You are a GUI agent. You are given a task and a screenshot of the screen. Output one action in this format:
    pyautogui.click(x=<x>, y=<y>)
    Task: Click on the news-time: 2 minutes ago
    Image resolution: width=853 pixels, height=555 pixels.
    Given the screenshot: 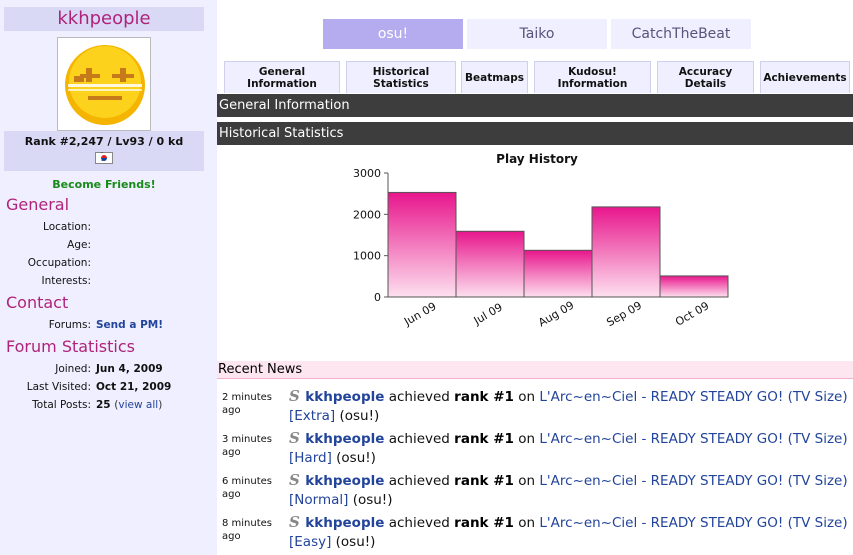 What is the action you would take?
    pyautogui.click(x=247, y=404)
    